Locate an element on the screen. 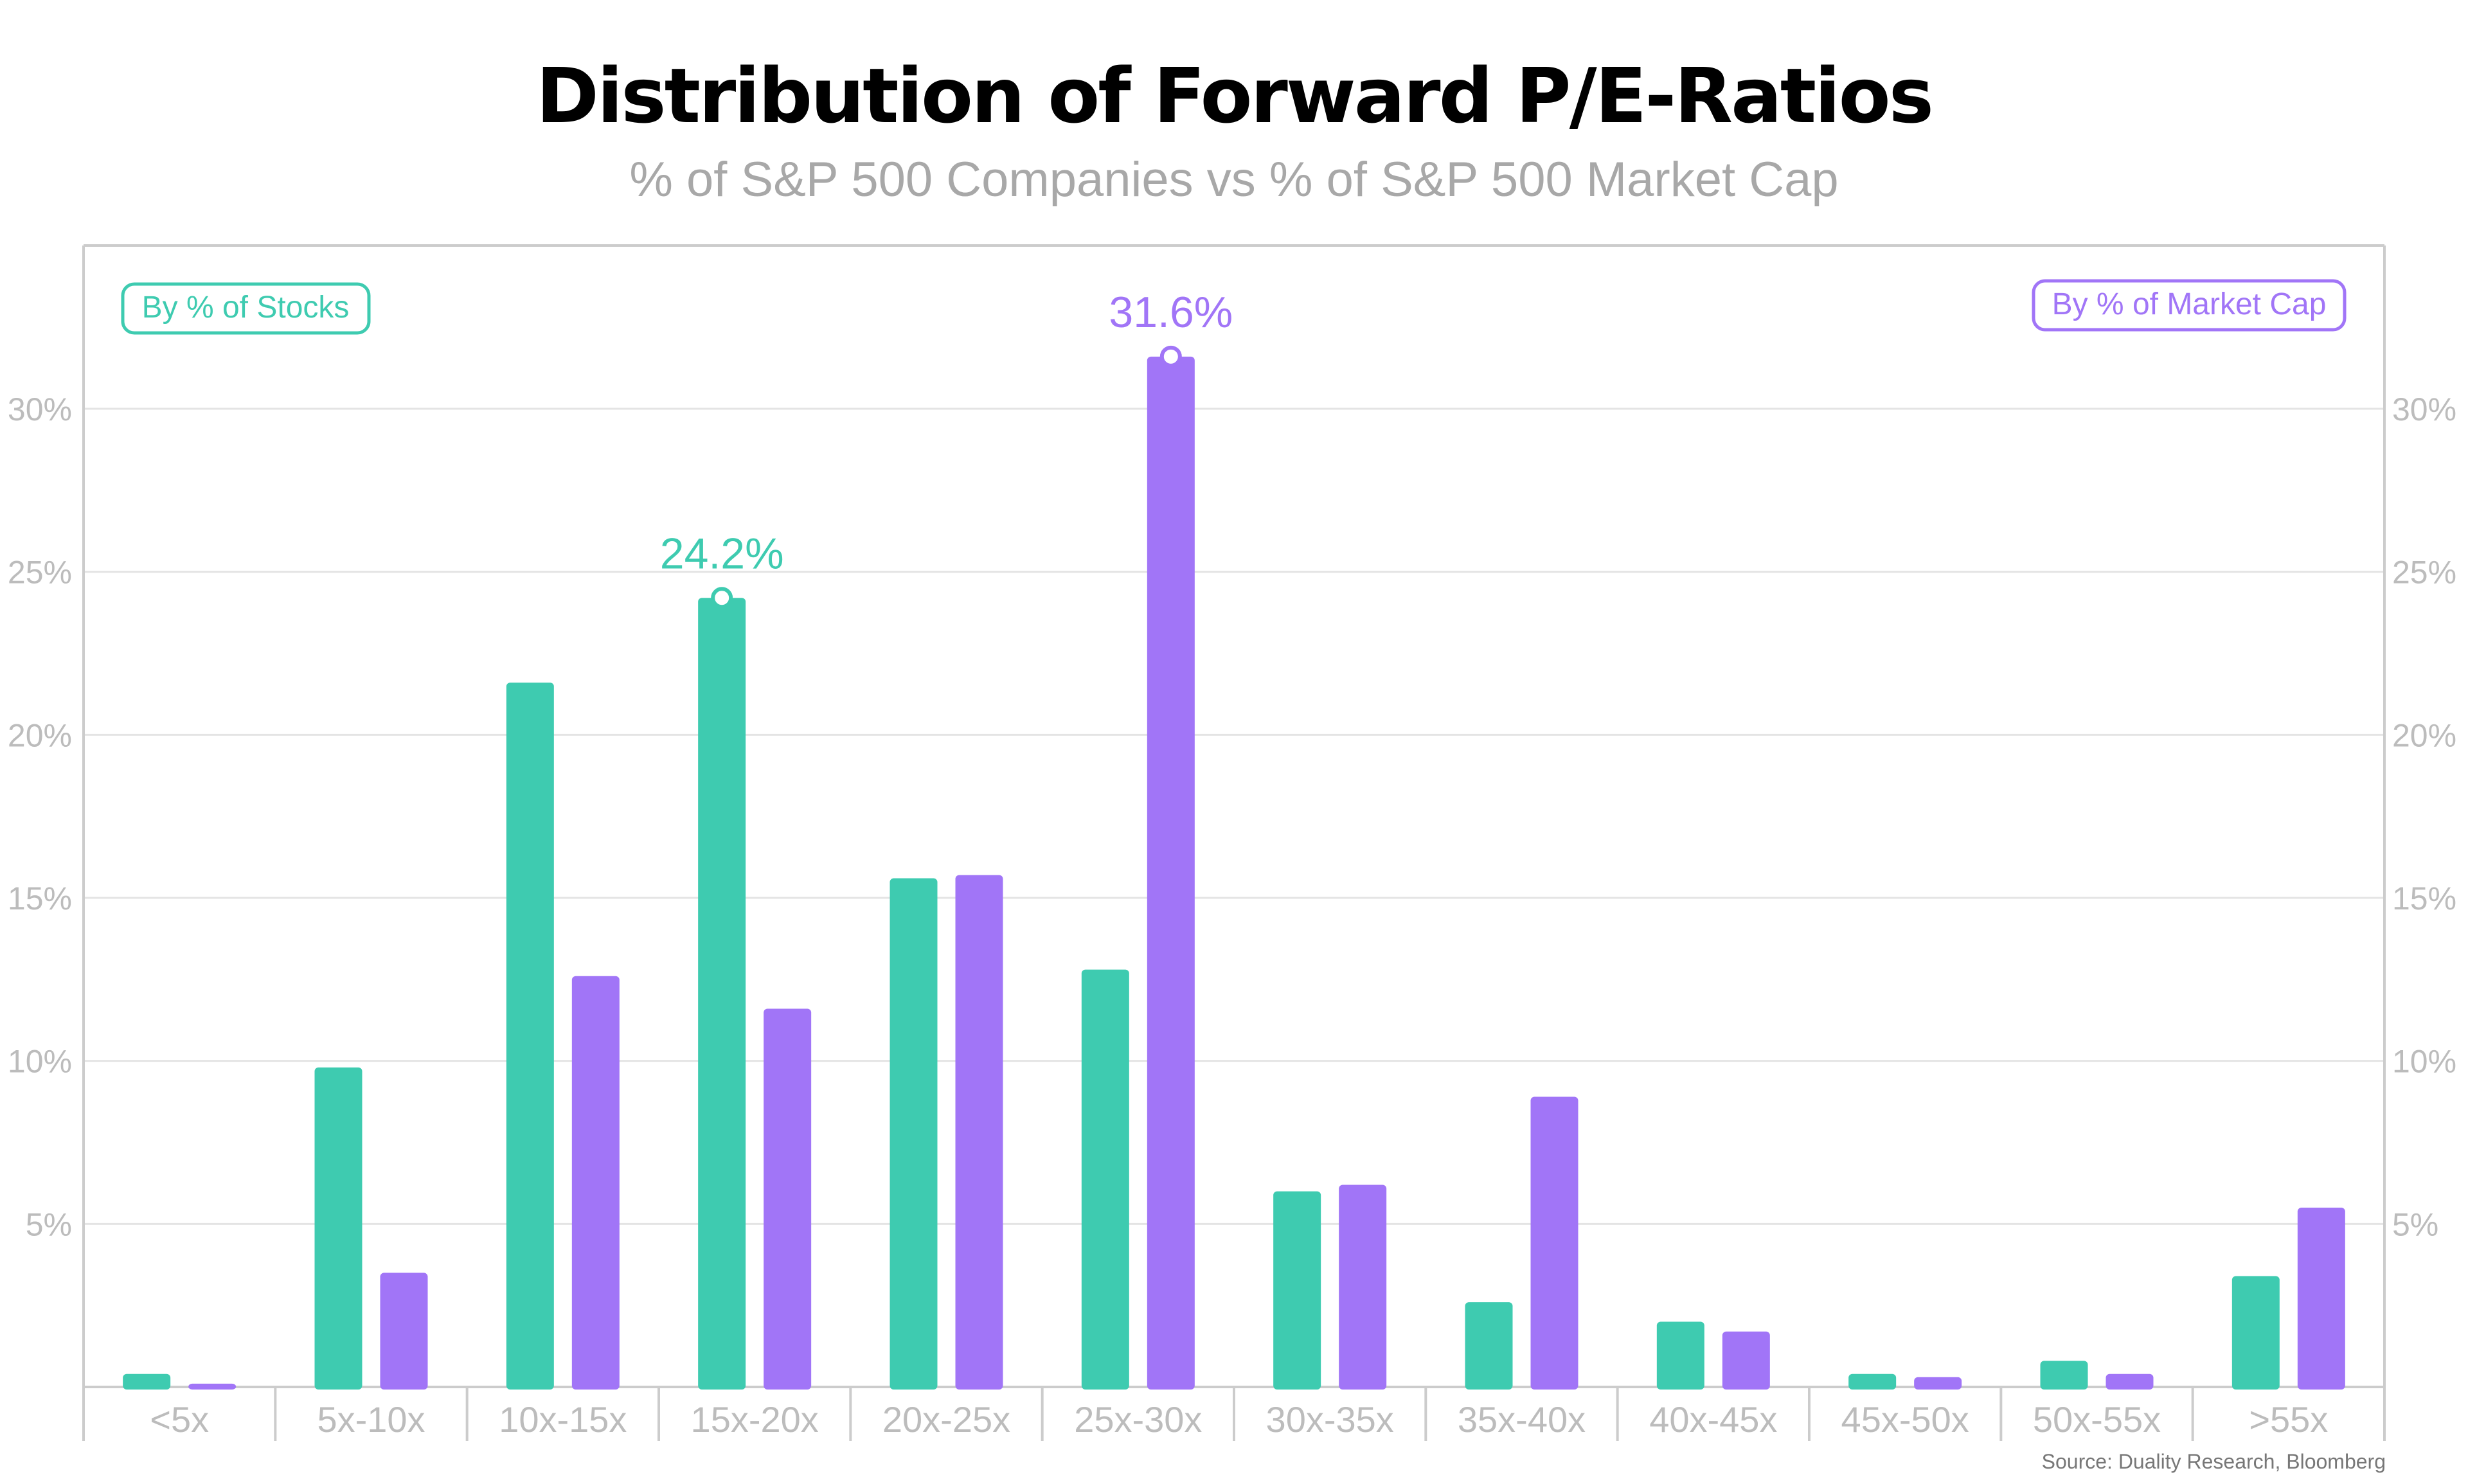 The width and height of the screenshot is (2468, 1484). chart-title: Distribution of Forward P/E-Ratios is located at coordinates (1234, 95).